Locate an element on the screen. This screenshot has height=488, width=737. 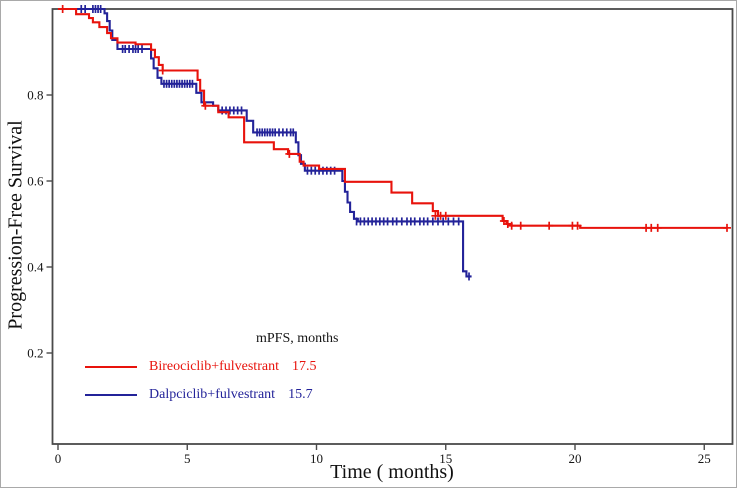
legend-swatch-red-line is located at coordinates (111, 367).